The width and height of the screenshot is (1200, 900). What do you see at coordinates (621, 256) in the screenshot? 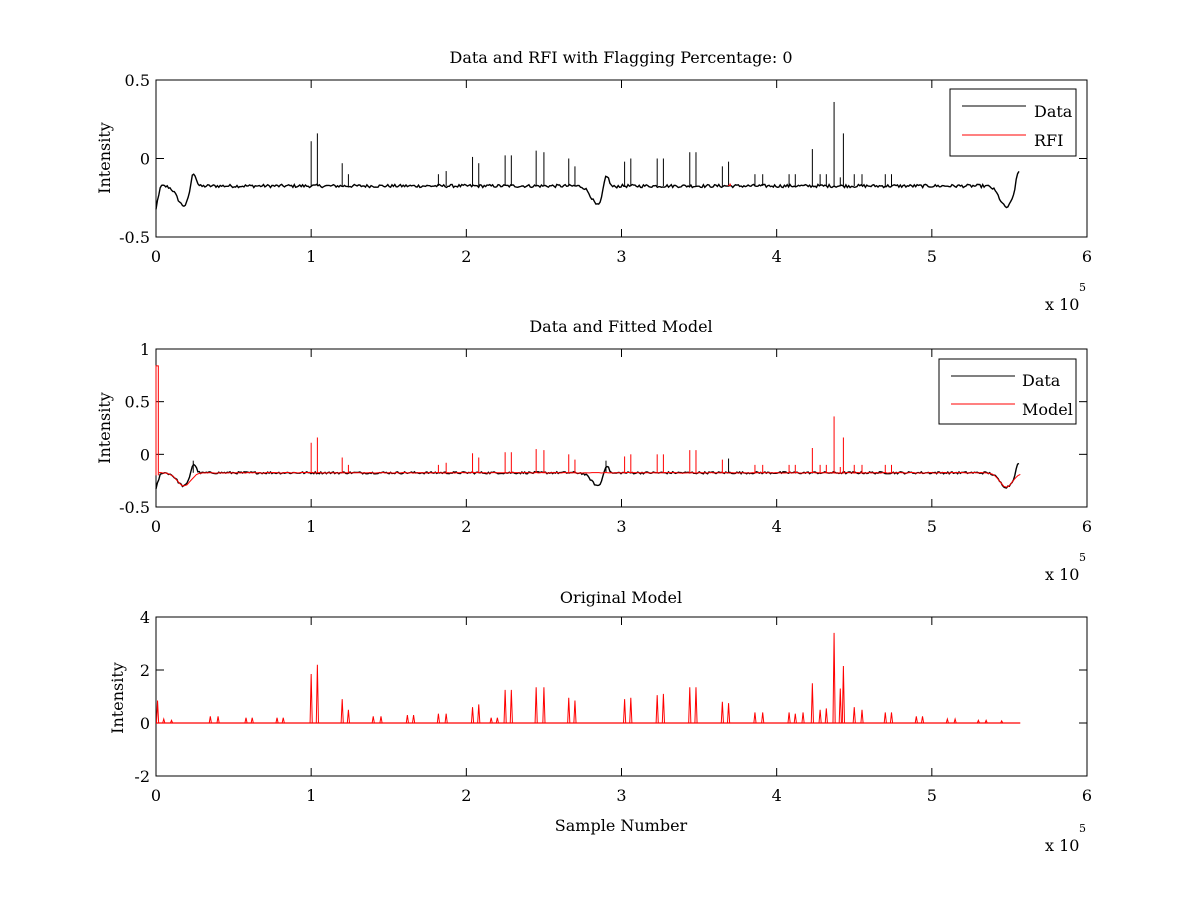
I see `panel-1-xtick-label: 3` at bounding box center [621, 256].